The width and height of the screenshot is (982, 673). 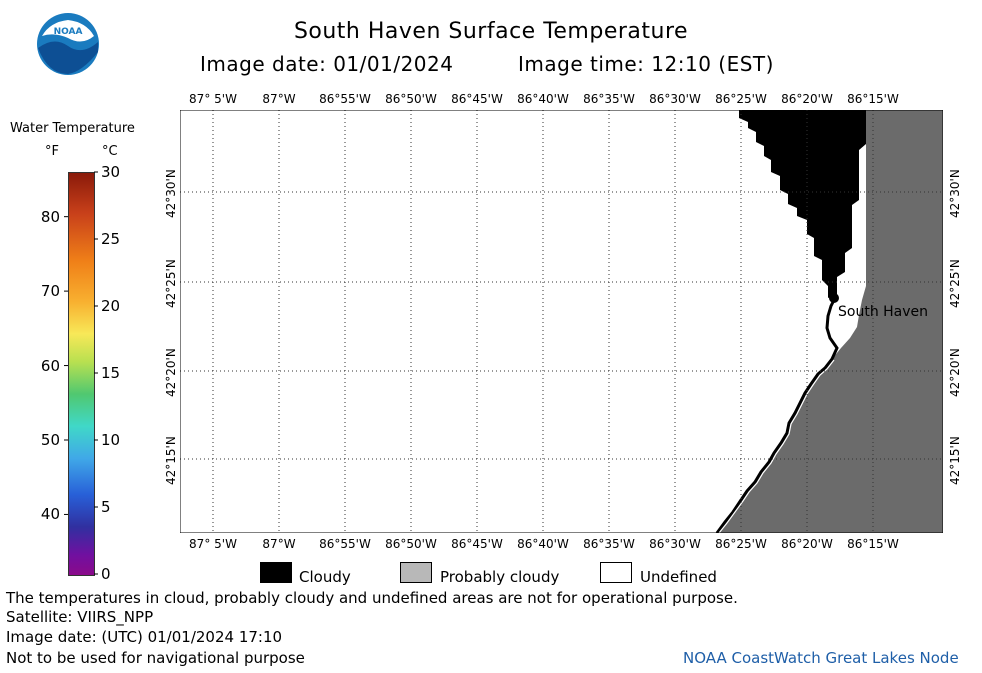 What do you see at coordinates (411, 99) in the screenshot?
I see `lon-label-top: 86°50'W` at bounding box center [411, 99].